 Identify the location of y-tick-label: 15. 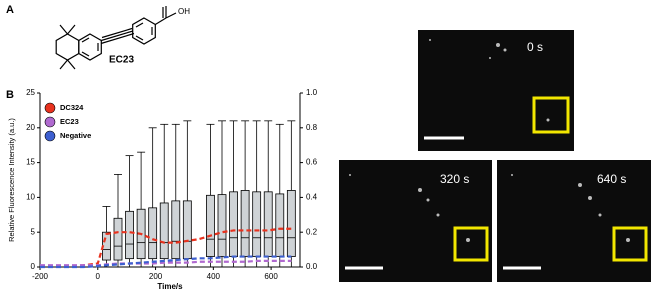
(30, 162).